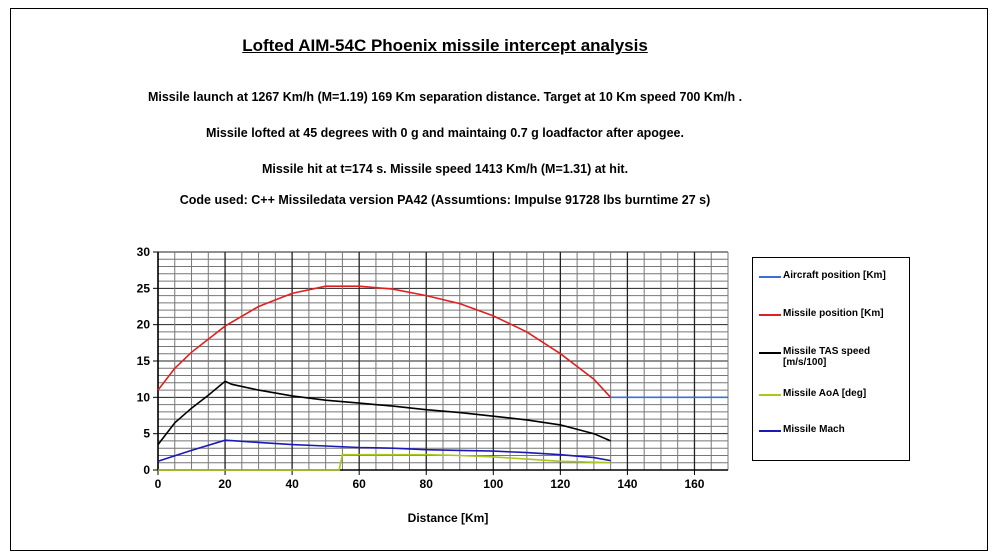 Image resolution: width=1000 pixels, height=559 pixels. What do you see at coordinates (384, 462) in the screenshot?
I see `series-line-missile-aoa-deg` at bounding box center [384, 462].